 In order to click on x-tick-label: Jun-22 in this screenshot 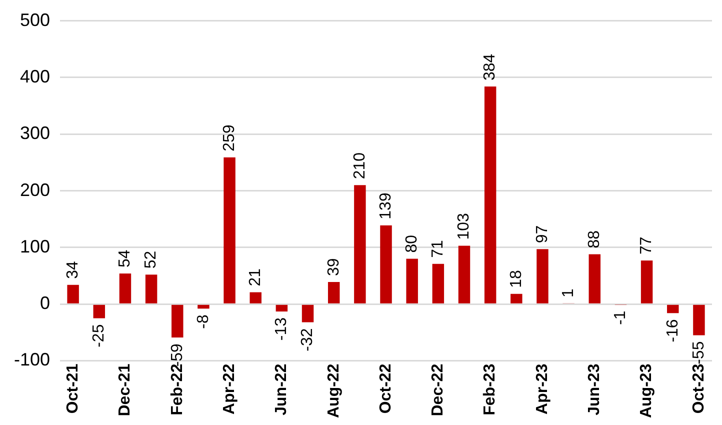, I will do `click(281, 390)`.